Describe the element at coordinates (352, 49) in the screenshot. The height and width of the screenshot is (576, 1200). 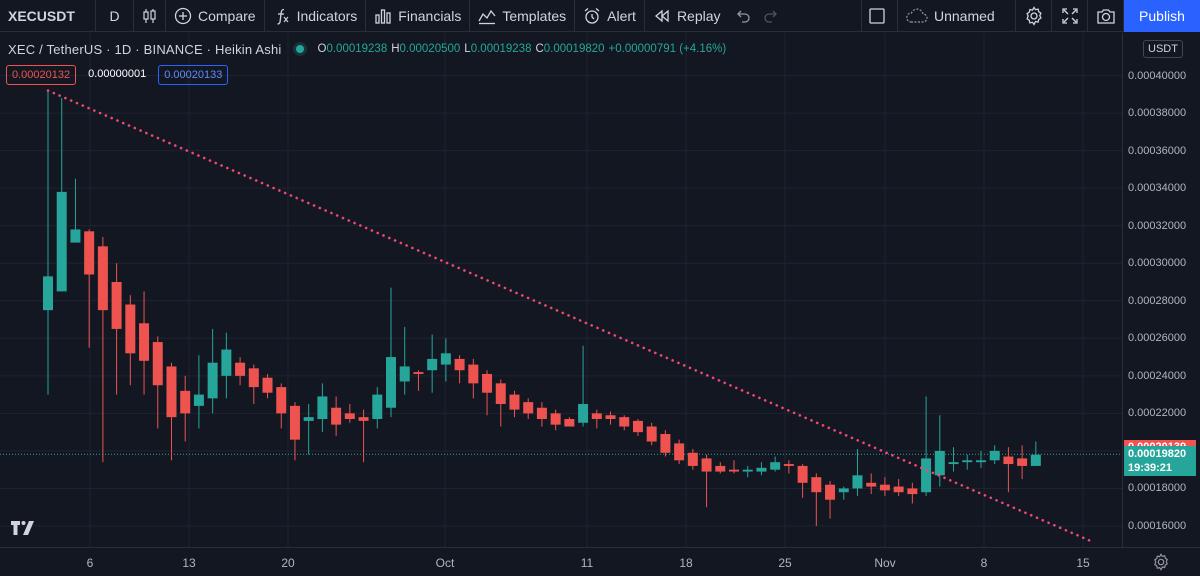
I see `open-value: O0.00019238` at that location.